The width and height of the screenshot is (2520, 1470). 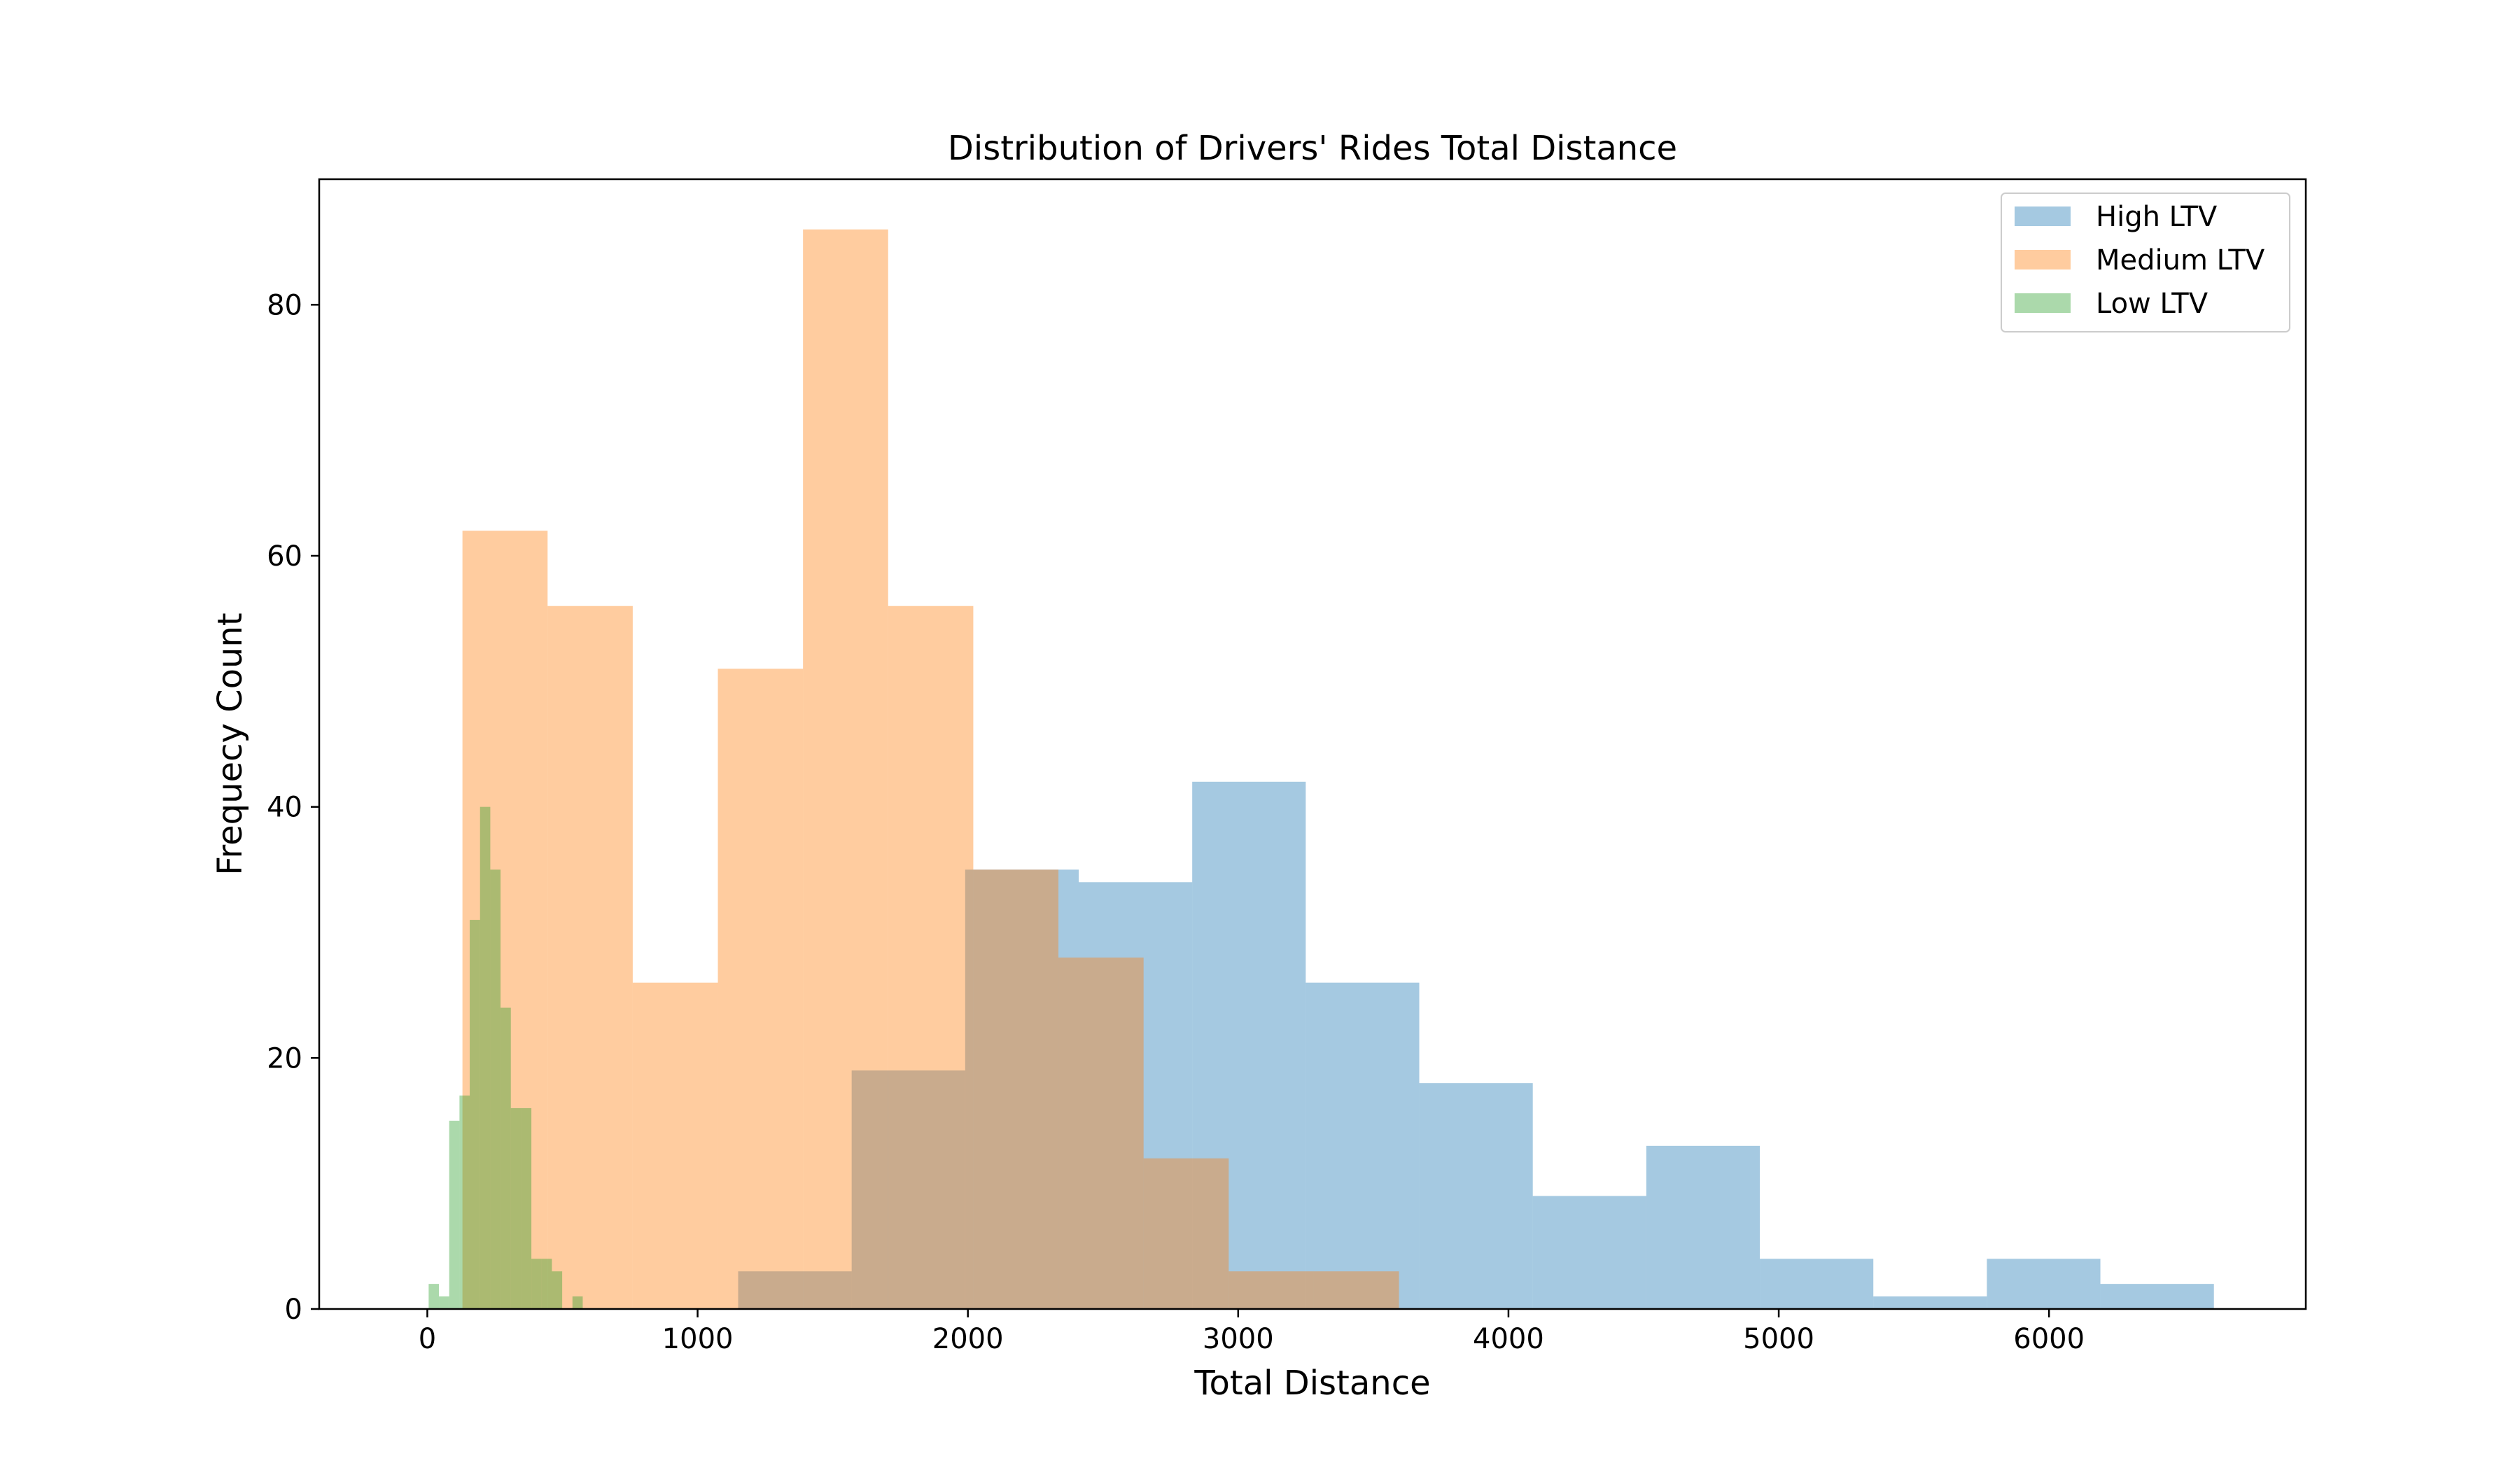 What do you see at coordinates (2043, 260) in the screenshot?
I see `legend-swatch-medium-ltv` at bounding box center [2043, 260].